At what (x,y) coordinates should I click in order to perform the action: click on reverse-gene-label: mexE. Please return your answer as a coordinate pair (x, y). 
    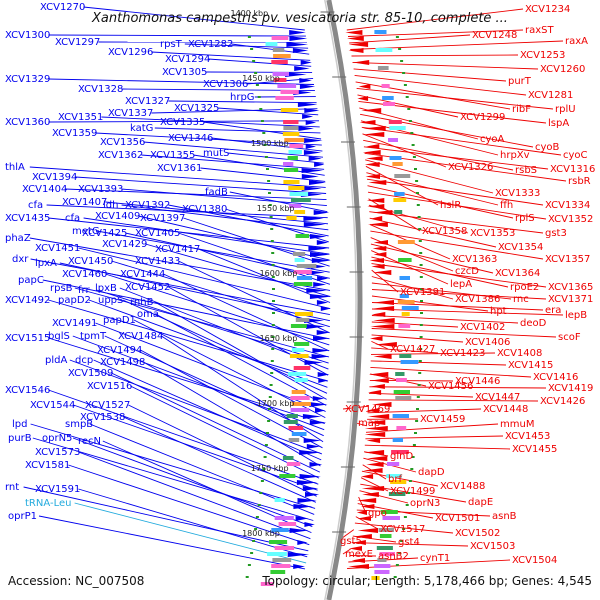
    Looking at the image, I should click on (359, 554).